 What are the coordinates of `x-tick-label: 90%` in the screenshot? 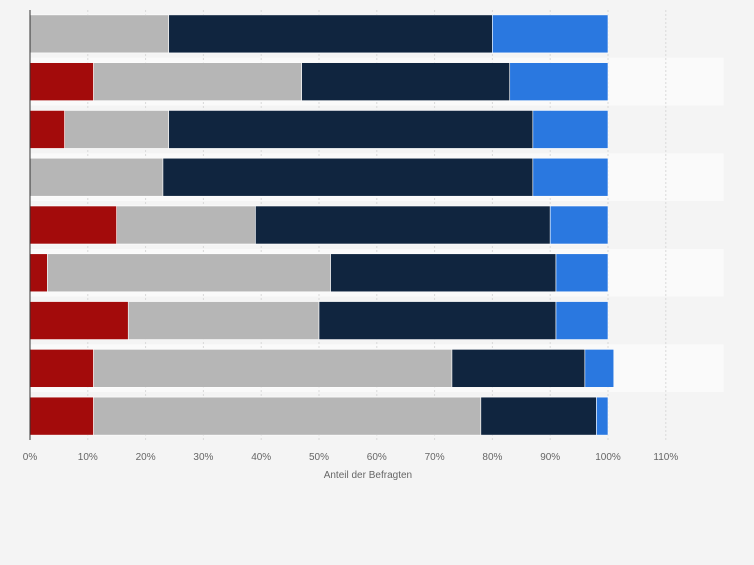 It's located at (550, 457).